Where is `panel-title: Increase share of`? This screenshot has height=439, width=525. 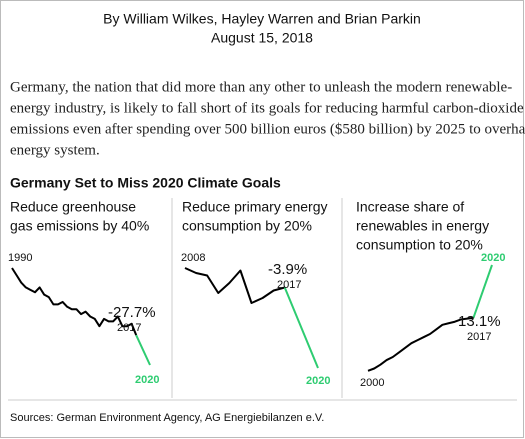 panel-title: Increase share of is located at coordinates (410, 207).